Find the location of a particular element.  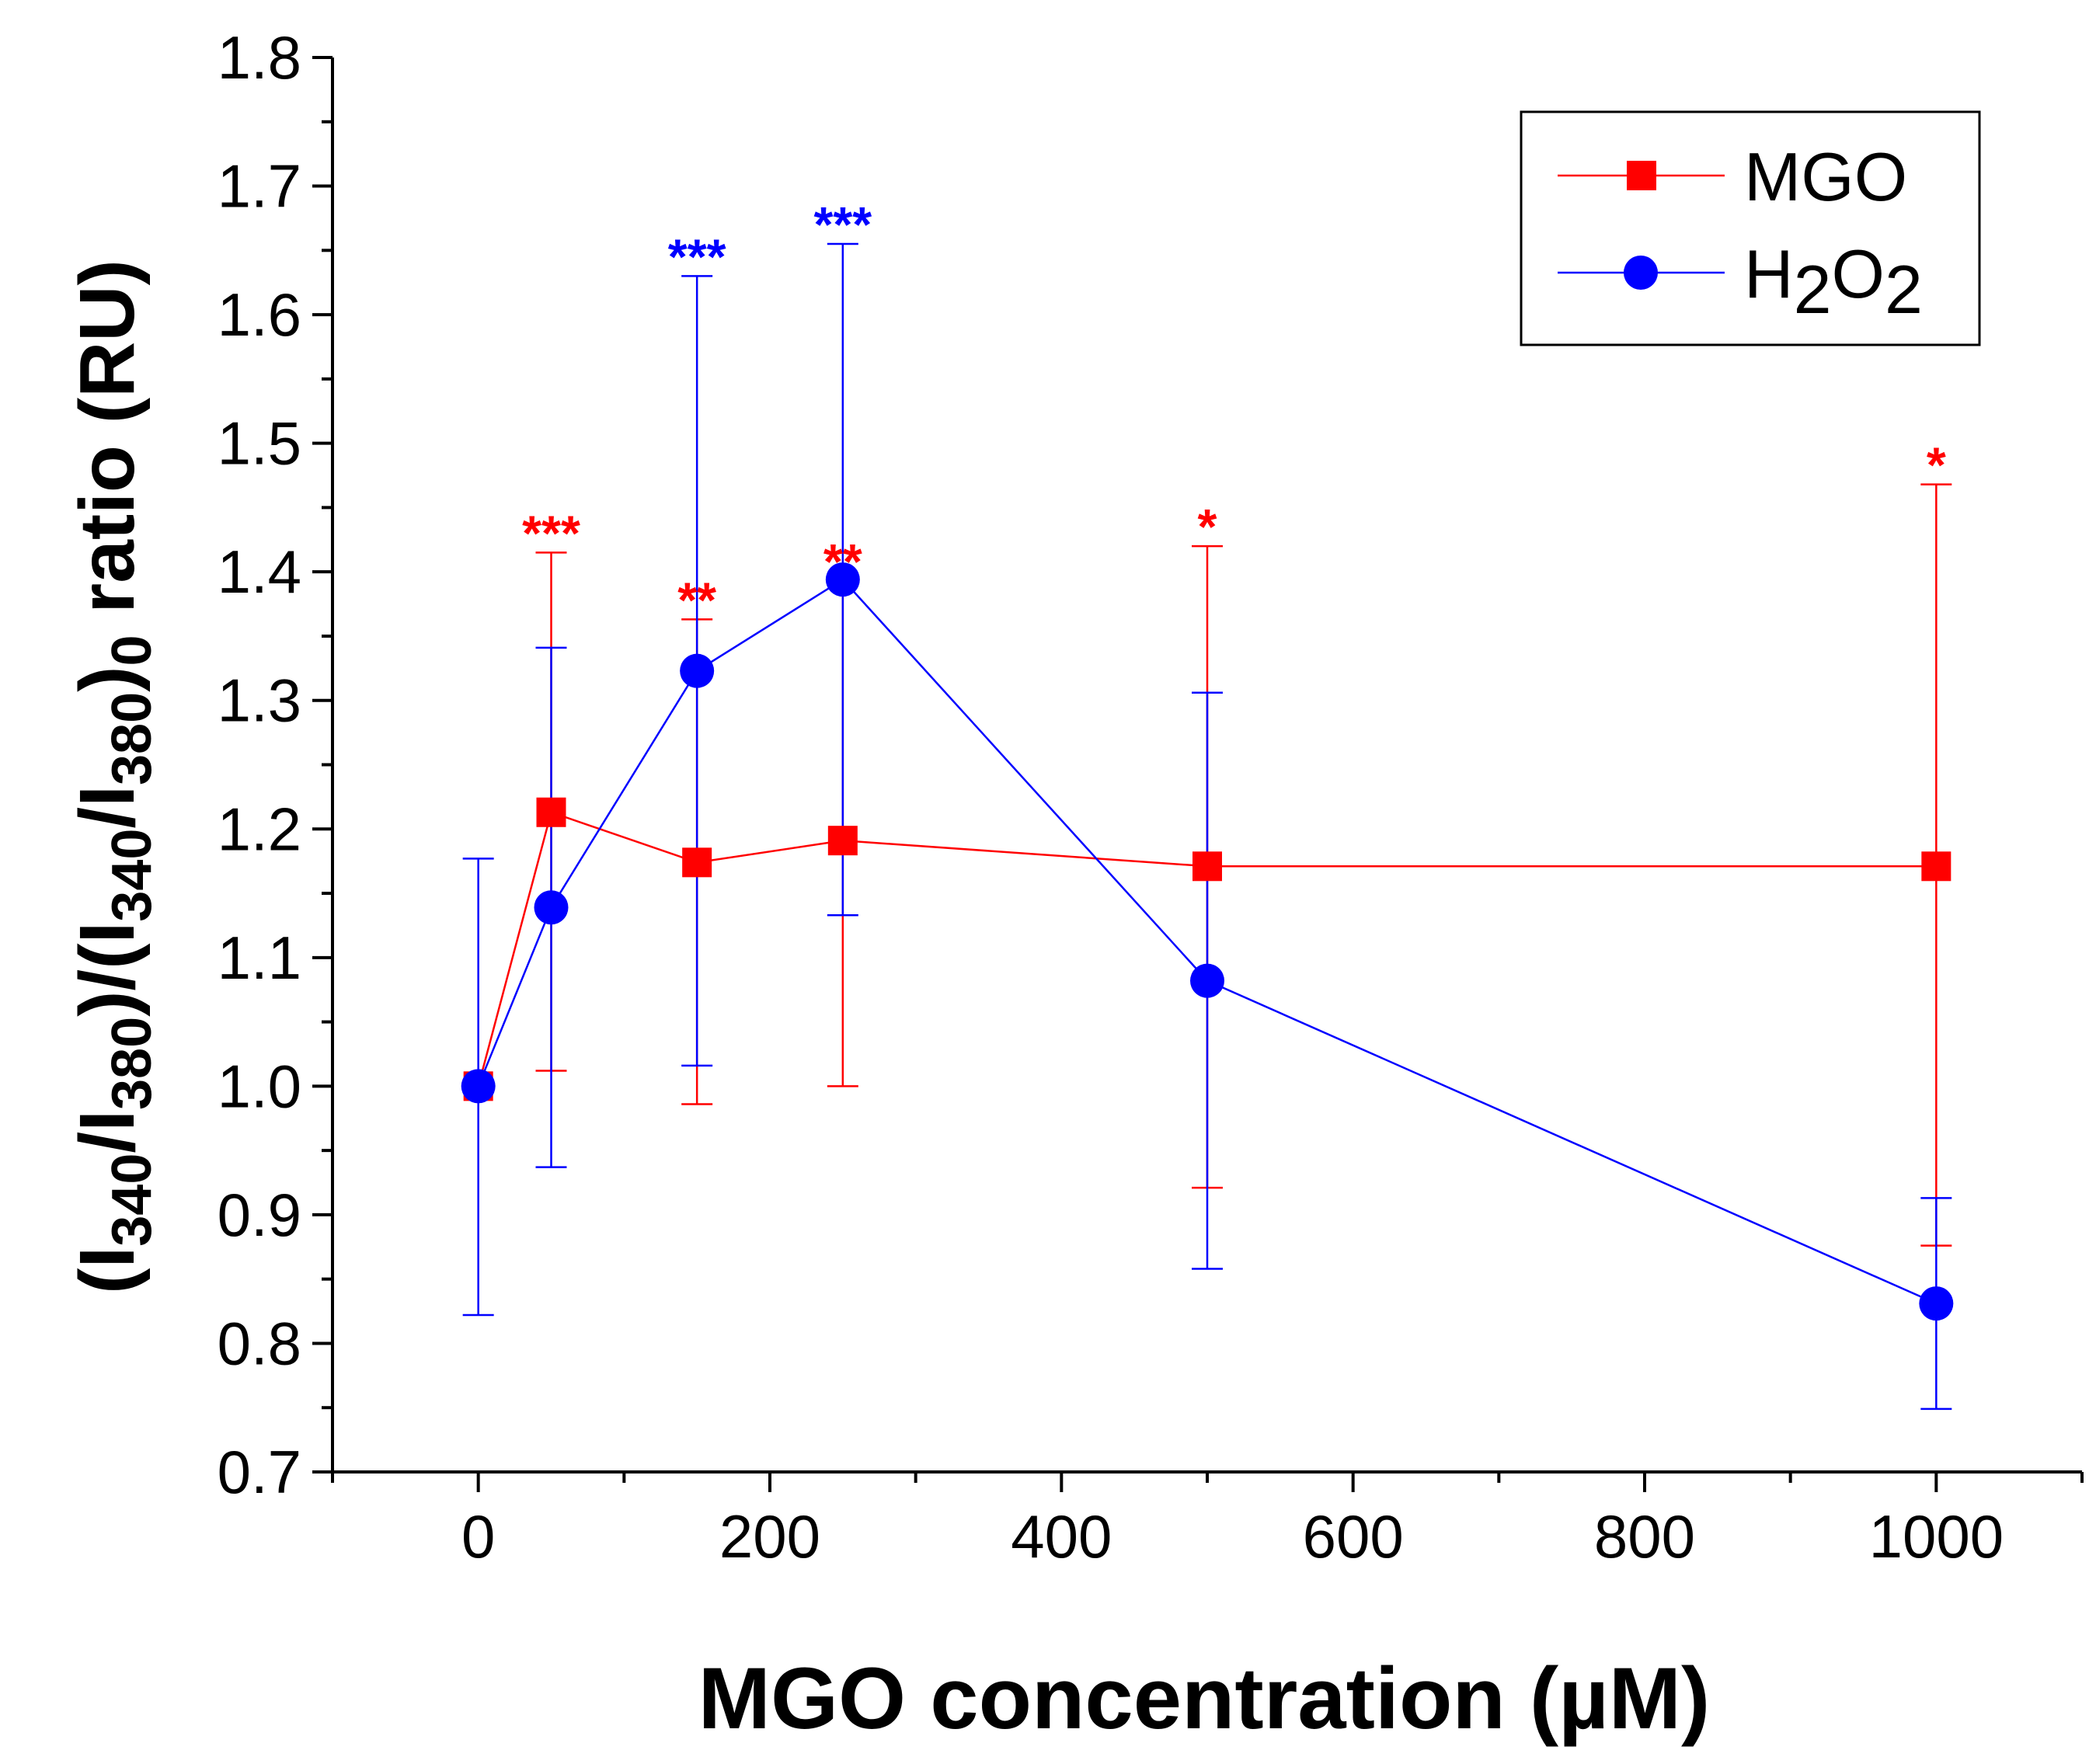

text-part: O is located at coordinates (1859, 273).